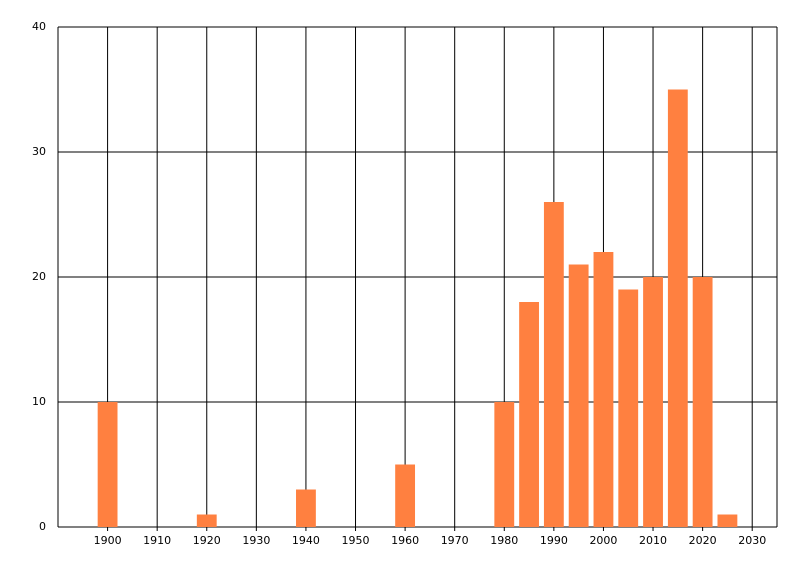 This screenshot has width=800, height=576. What do you see at coordinates (39, 26) in the screenshot?
I see `y-tick-label: 40` at bounding box center [39, 26].